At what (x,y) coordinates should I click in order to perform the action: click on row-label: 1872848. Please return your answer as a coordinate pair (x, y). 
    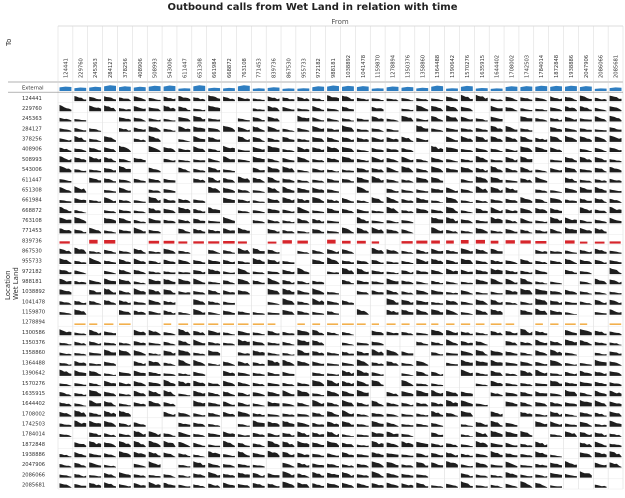
    Looking at the image, I should click on (33, 445).